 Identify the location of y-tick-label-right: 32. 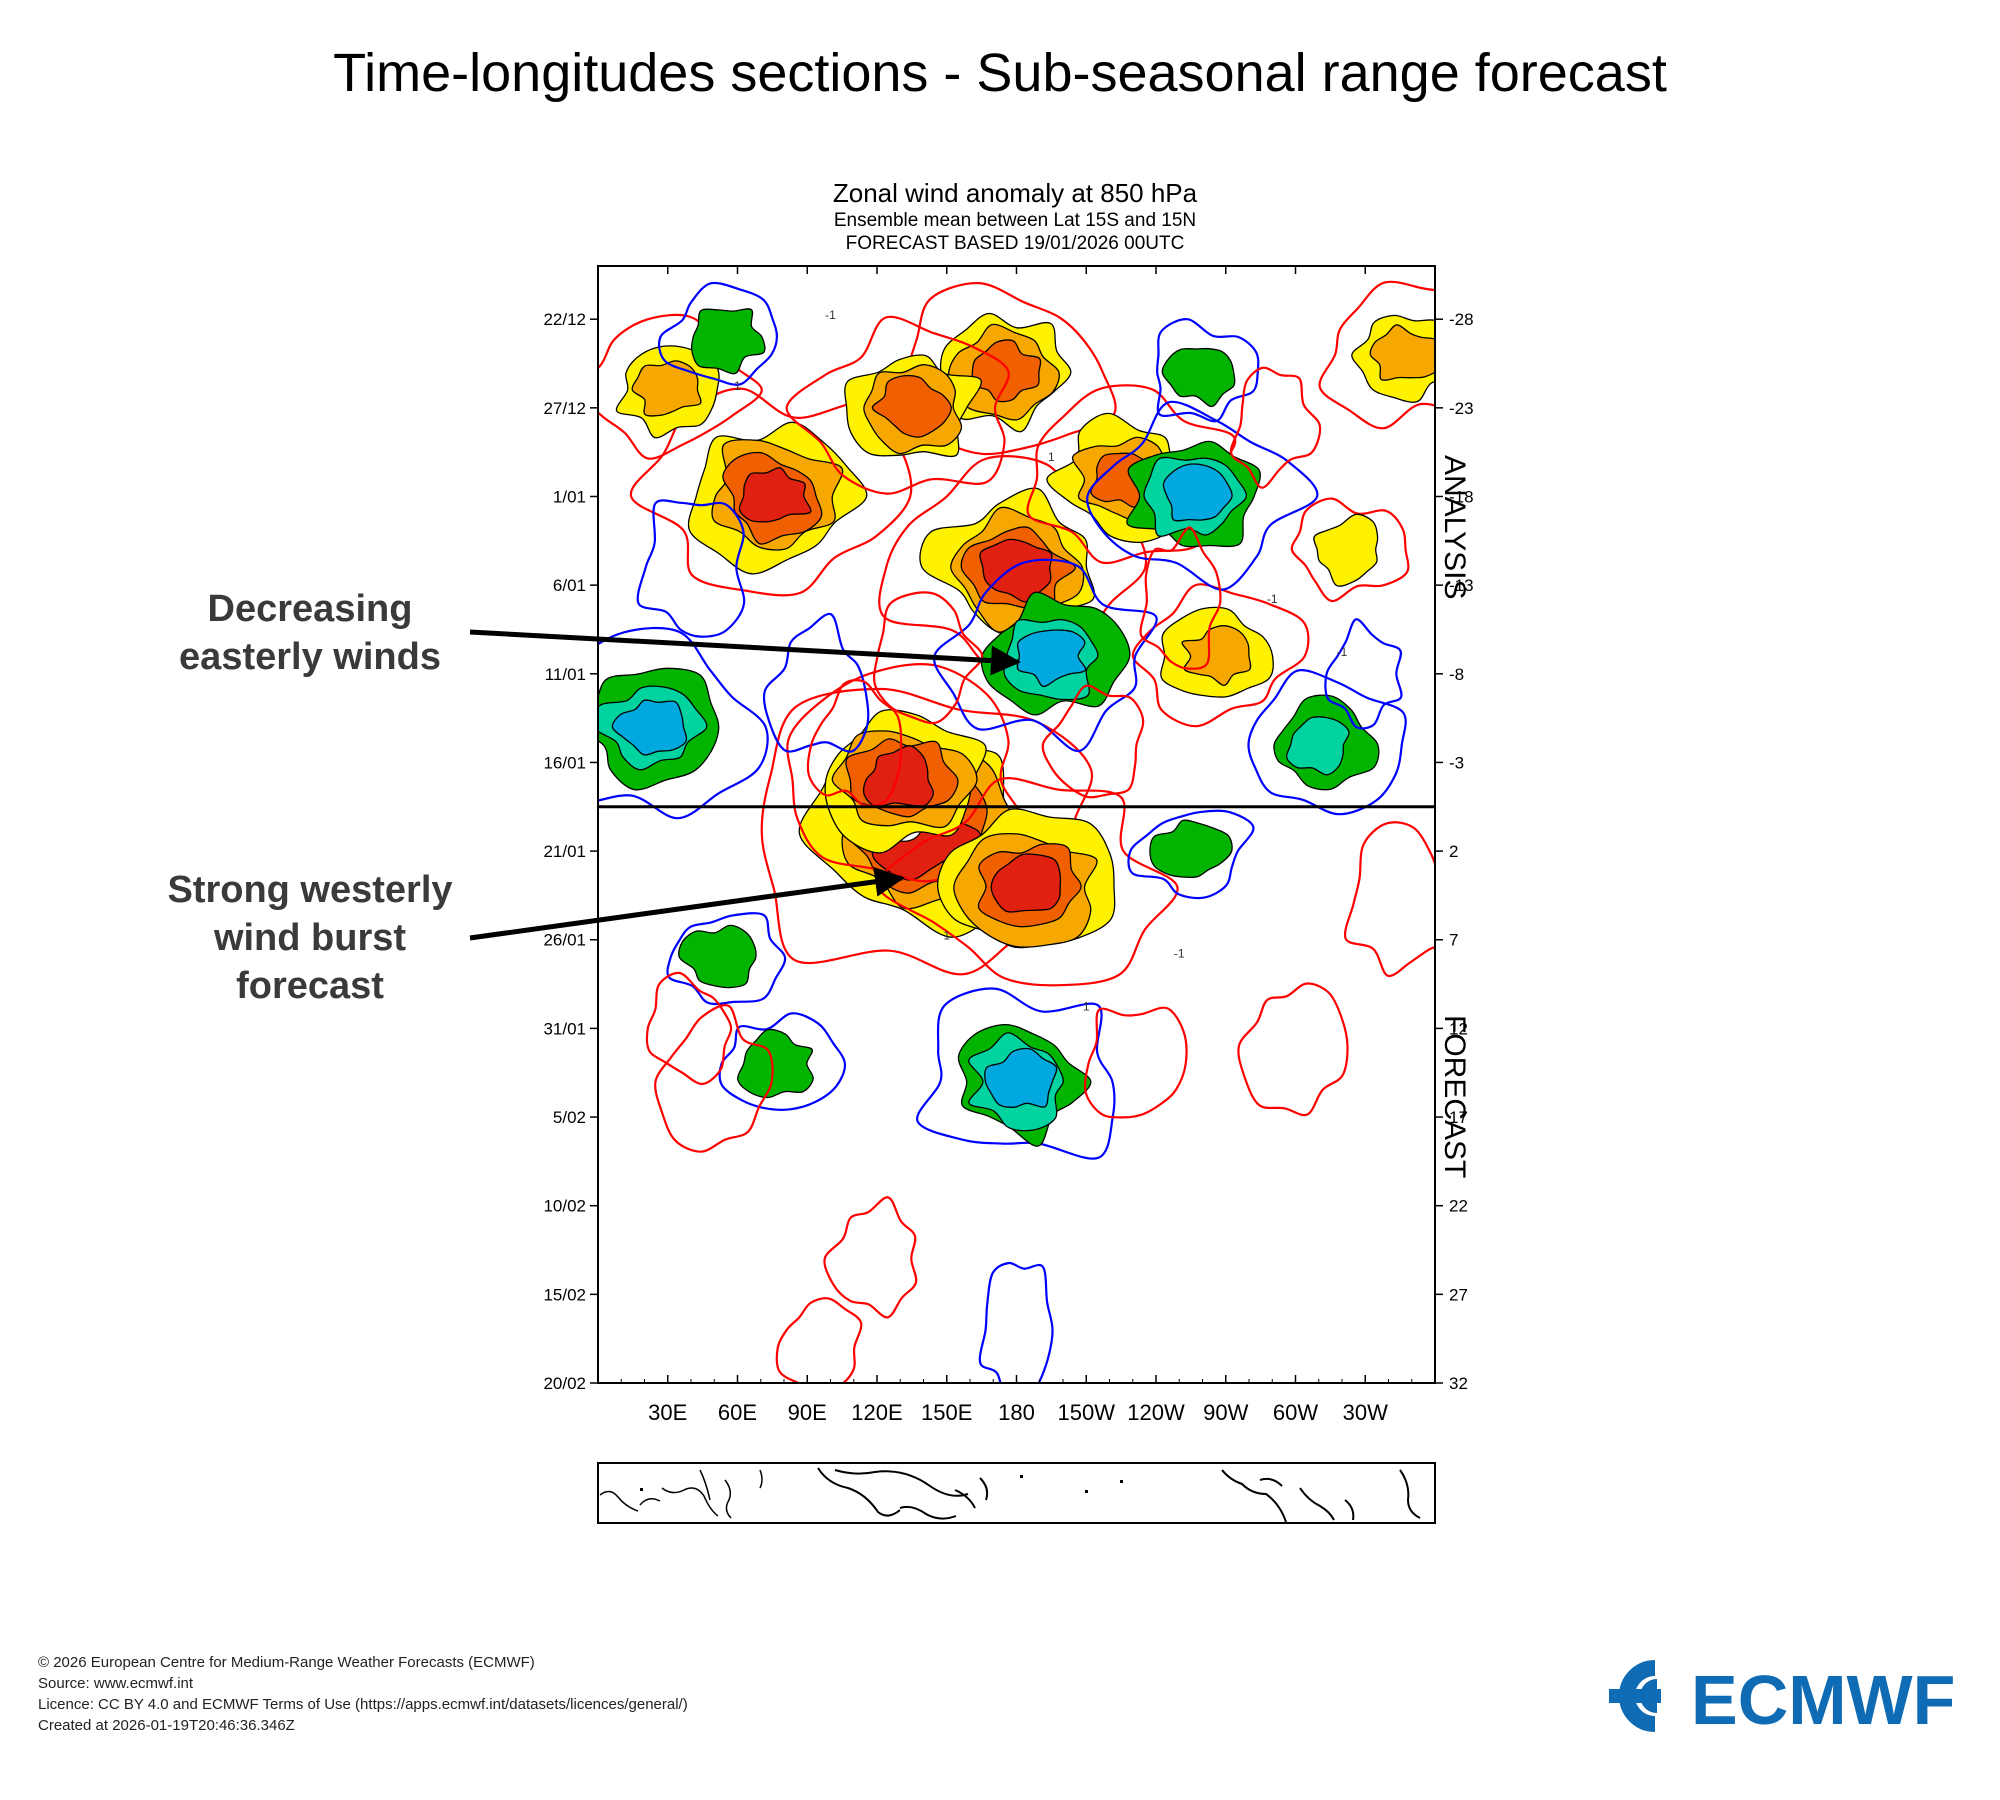
(1458, 1383).